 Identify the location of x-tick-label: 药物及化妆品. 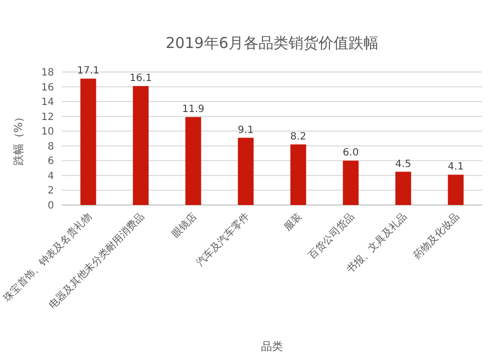
(436, 236).